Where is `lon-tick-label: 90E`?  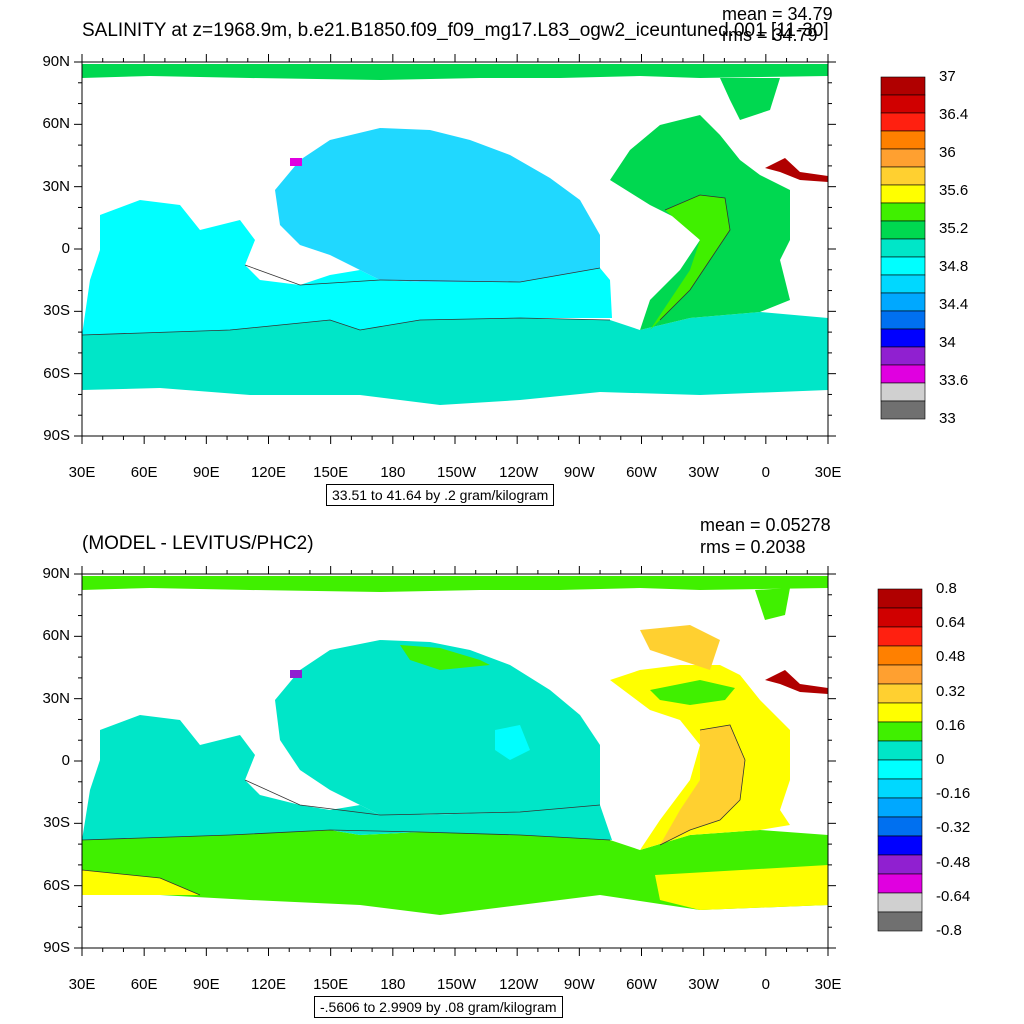 lon-tick-label: 90E is located at coordinates (206, 984).